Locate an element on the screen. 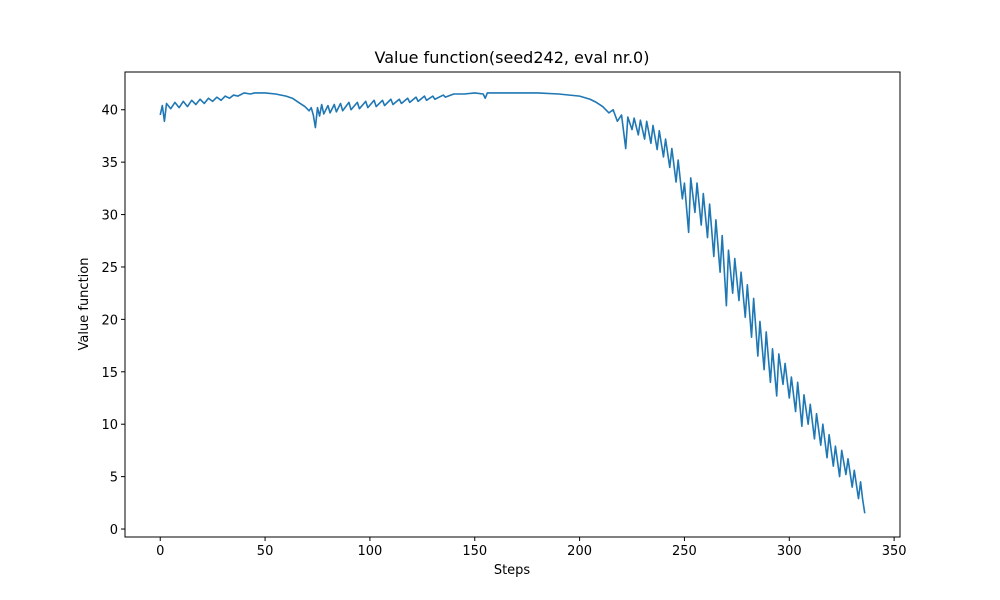 This screenshot has width=1000, height=600. y-tick-label: 30 is located at coordinates (109, 216).